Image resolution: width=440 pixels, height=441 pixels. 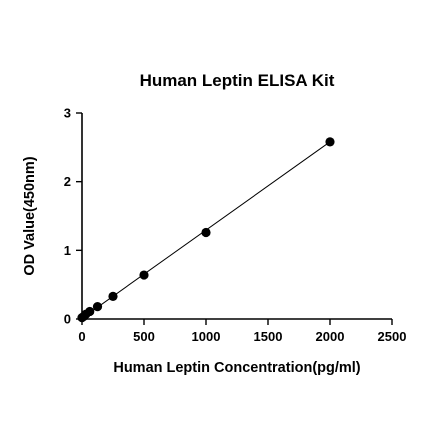 What do you see at coordinates (67, 250) in the screenshot?
I see `y-tick-label: 1` at bounding box center [67, 250].